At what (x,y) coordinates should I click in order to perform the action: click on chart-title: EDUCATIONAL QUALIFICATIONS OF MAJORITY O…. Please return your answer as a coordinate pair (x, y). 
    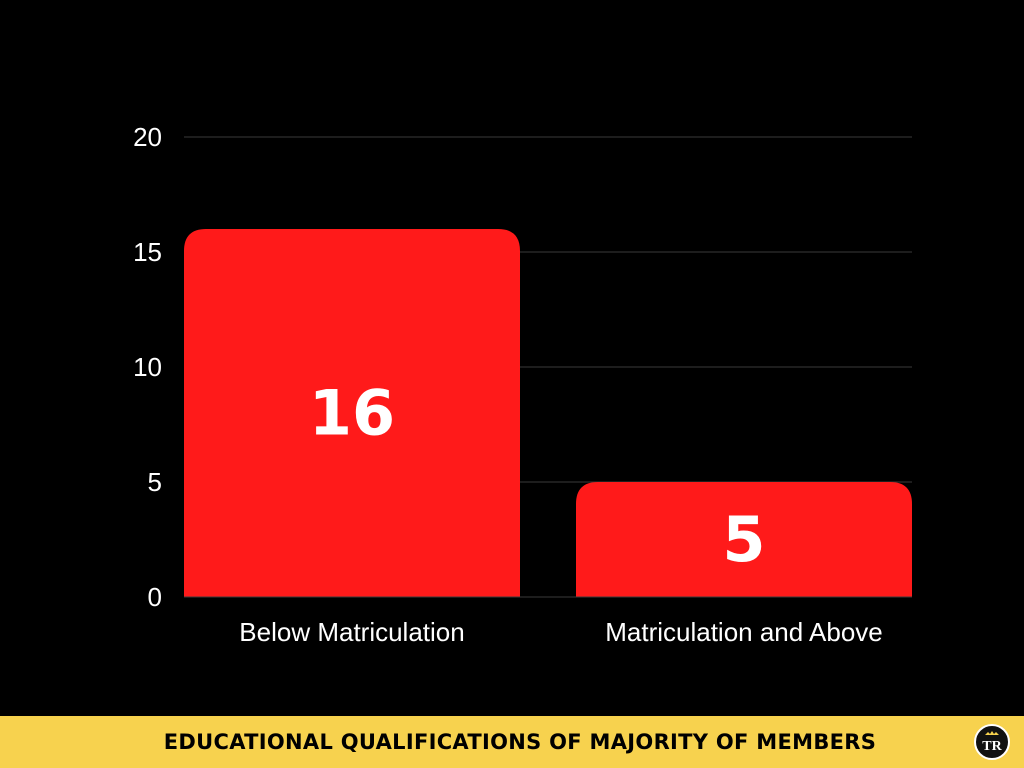
    Looking at the image, I should click on (520, 742).